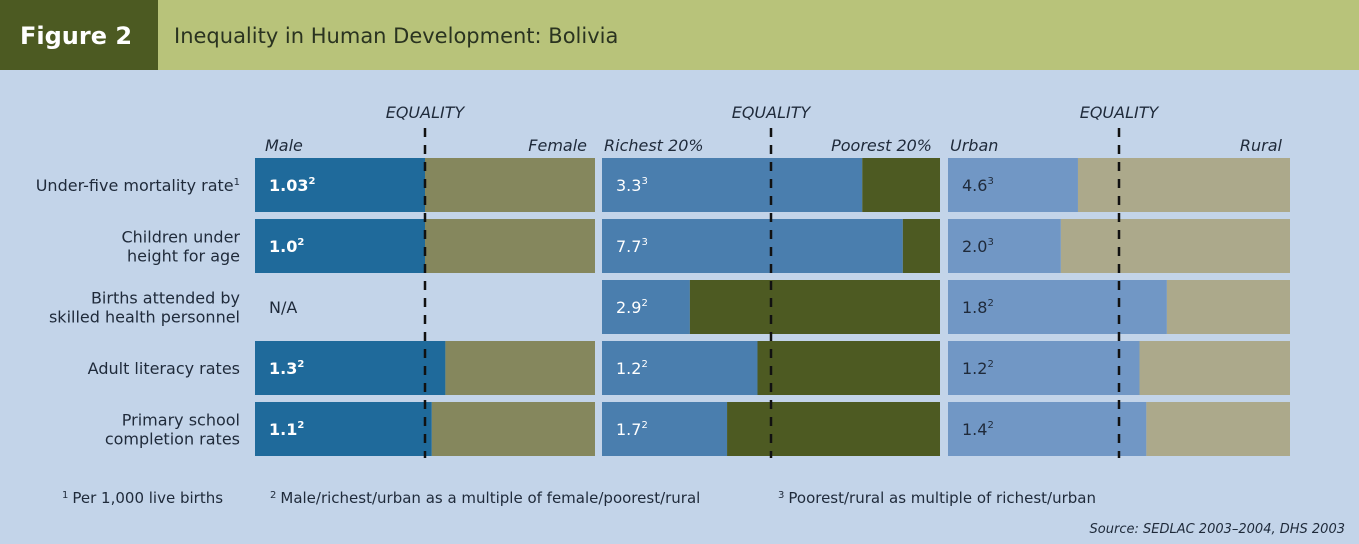  I want to click on value-label: 7.73, so click(632, 246).